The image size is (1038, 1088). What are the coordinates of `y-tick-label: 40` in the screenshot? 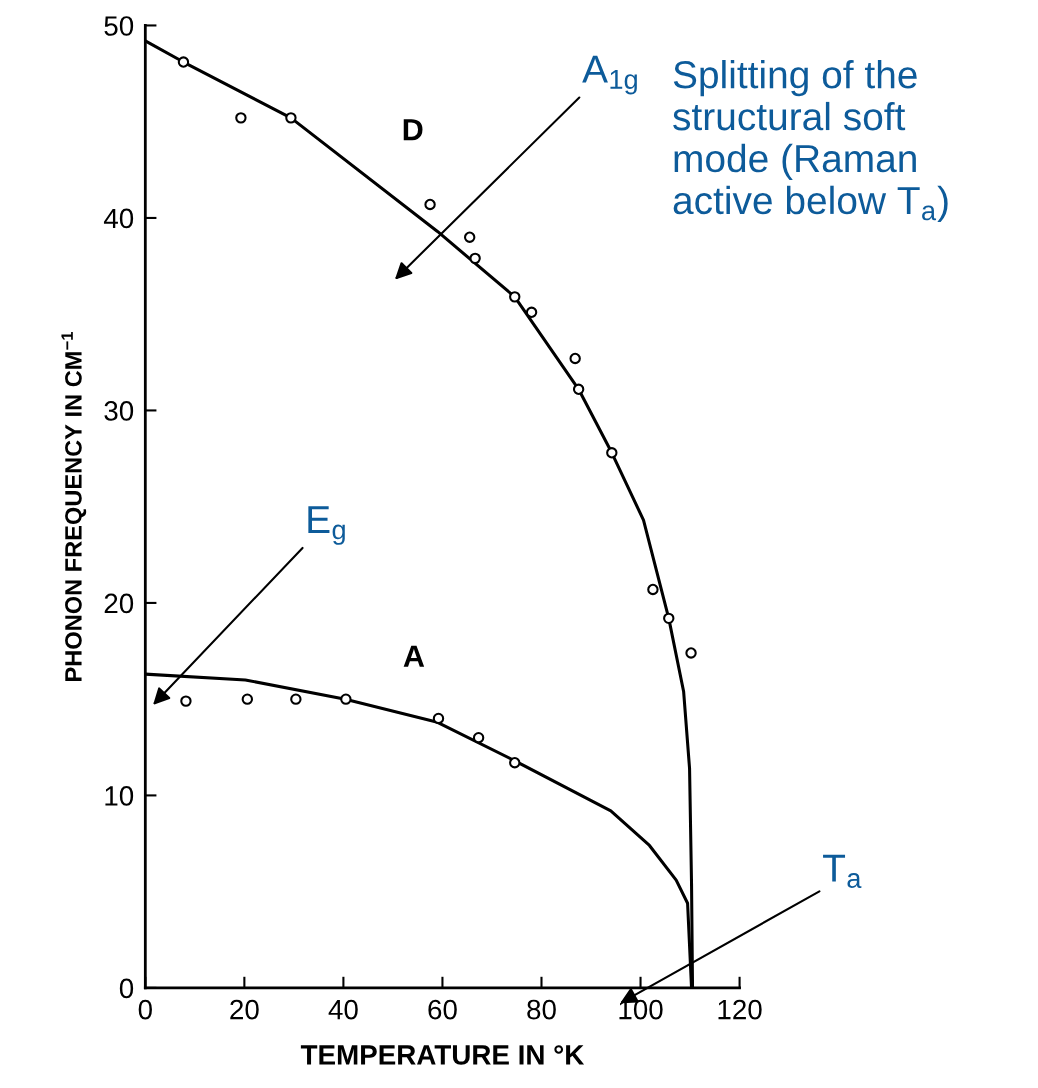 It's located at (118, 218).